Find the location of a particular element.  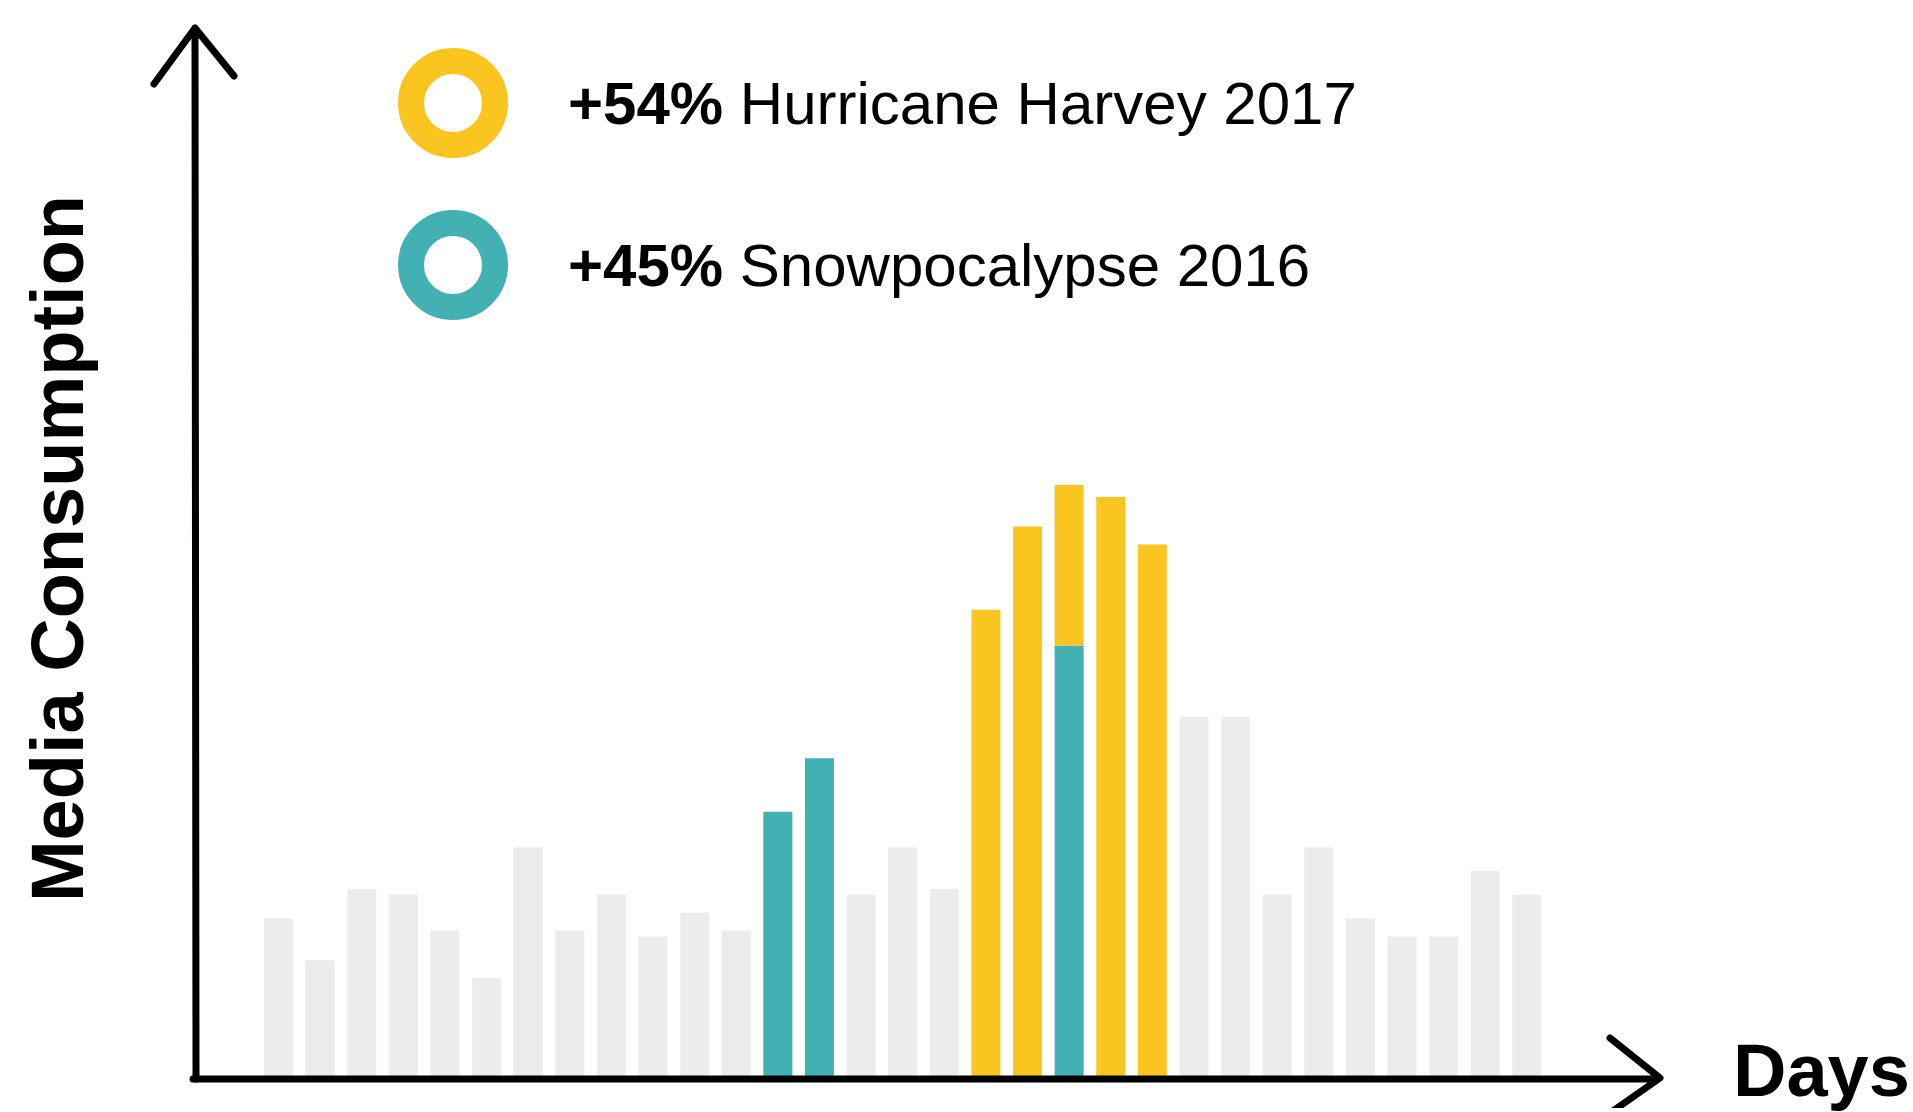

x-axis-title: Days is located at coordinates (1821, 1070).